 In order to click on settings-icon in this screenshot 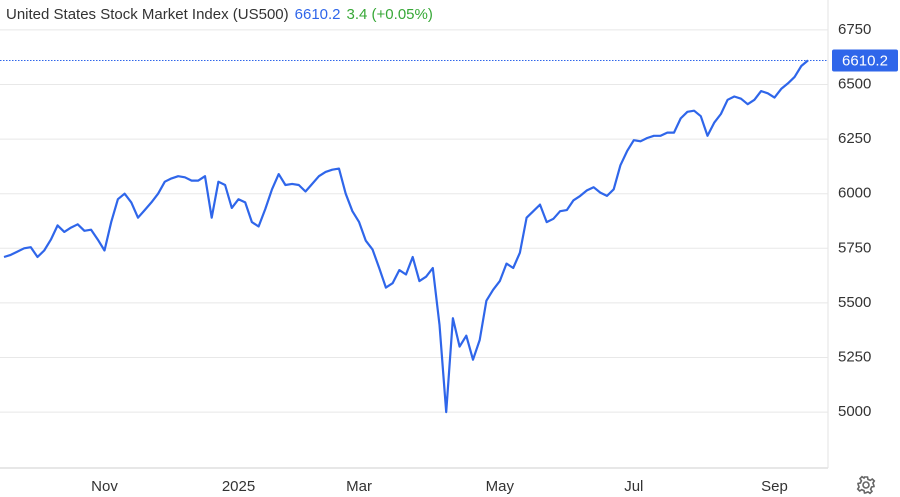, I will do `click(866, 485)`.